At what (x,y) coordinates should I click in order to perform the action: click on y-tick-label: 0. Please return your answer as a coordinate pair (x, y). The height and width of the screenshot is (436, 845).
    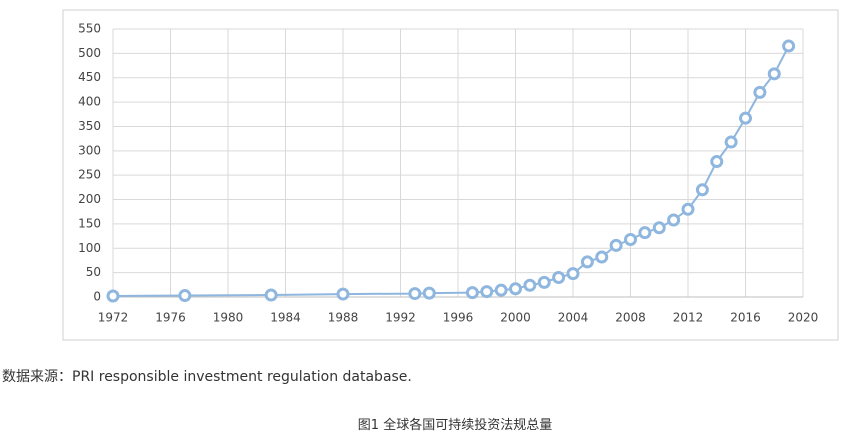
    Looking at the image, I should click on (97, 297).